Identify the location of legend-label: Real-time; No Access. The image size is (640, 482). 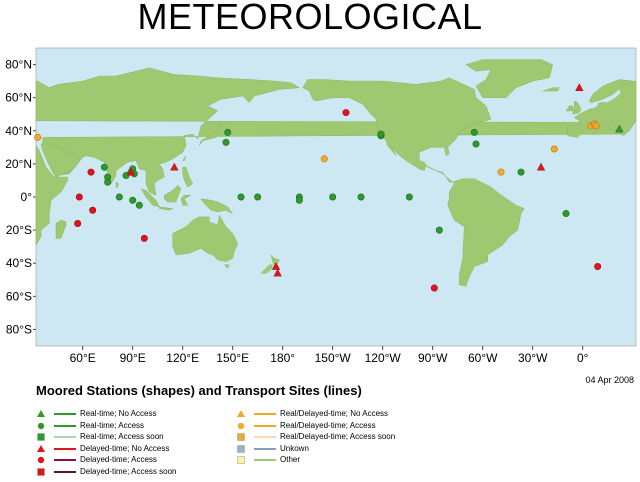
(118, 413).